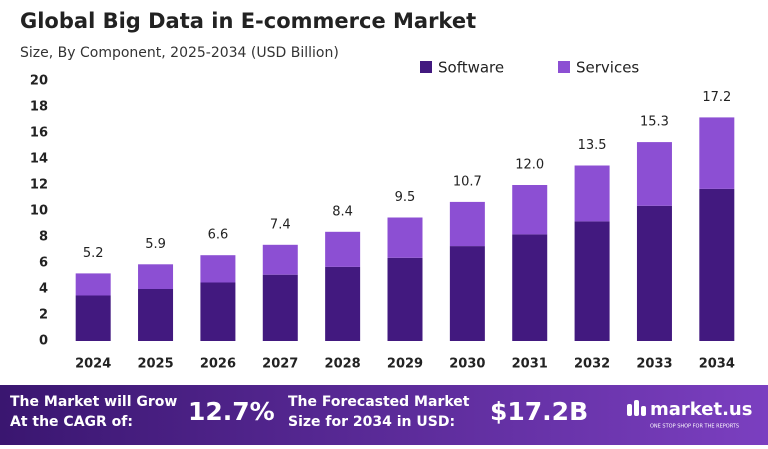 This screenshot has width=768, height=449. What do you see at coordinates (280, 364) in the screenshot?
I see `x-tick-label: 2027` at bounding box center [280, 364].